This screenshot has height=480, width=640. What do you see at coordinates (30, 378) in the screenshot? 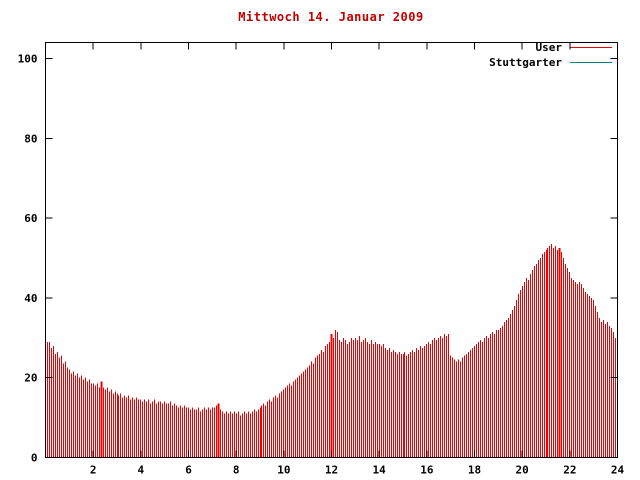
I see `y-tick-label: 20` at bounding box center [30, 378].